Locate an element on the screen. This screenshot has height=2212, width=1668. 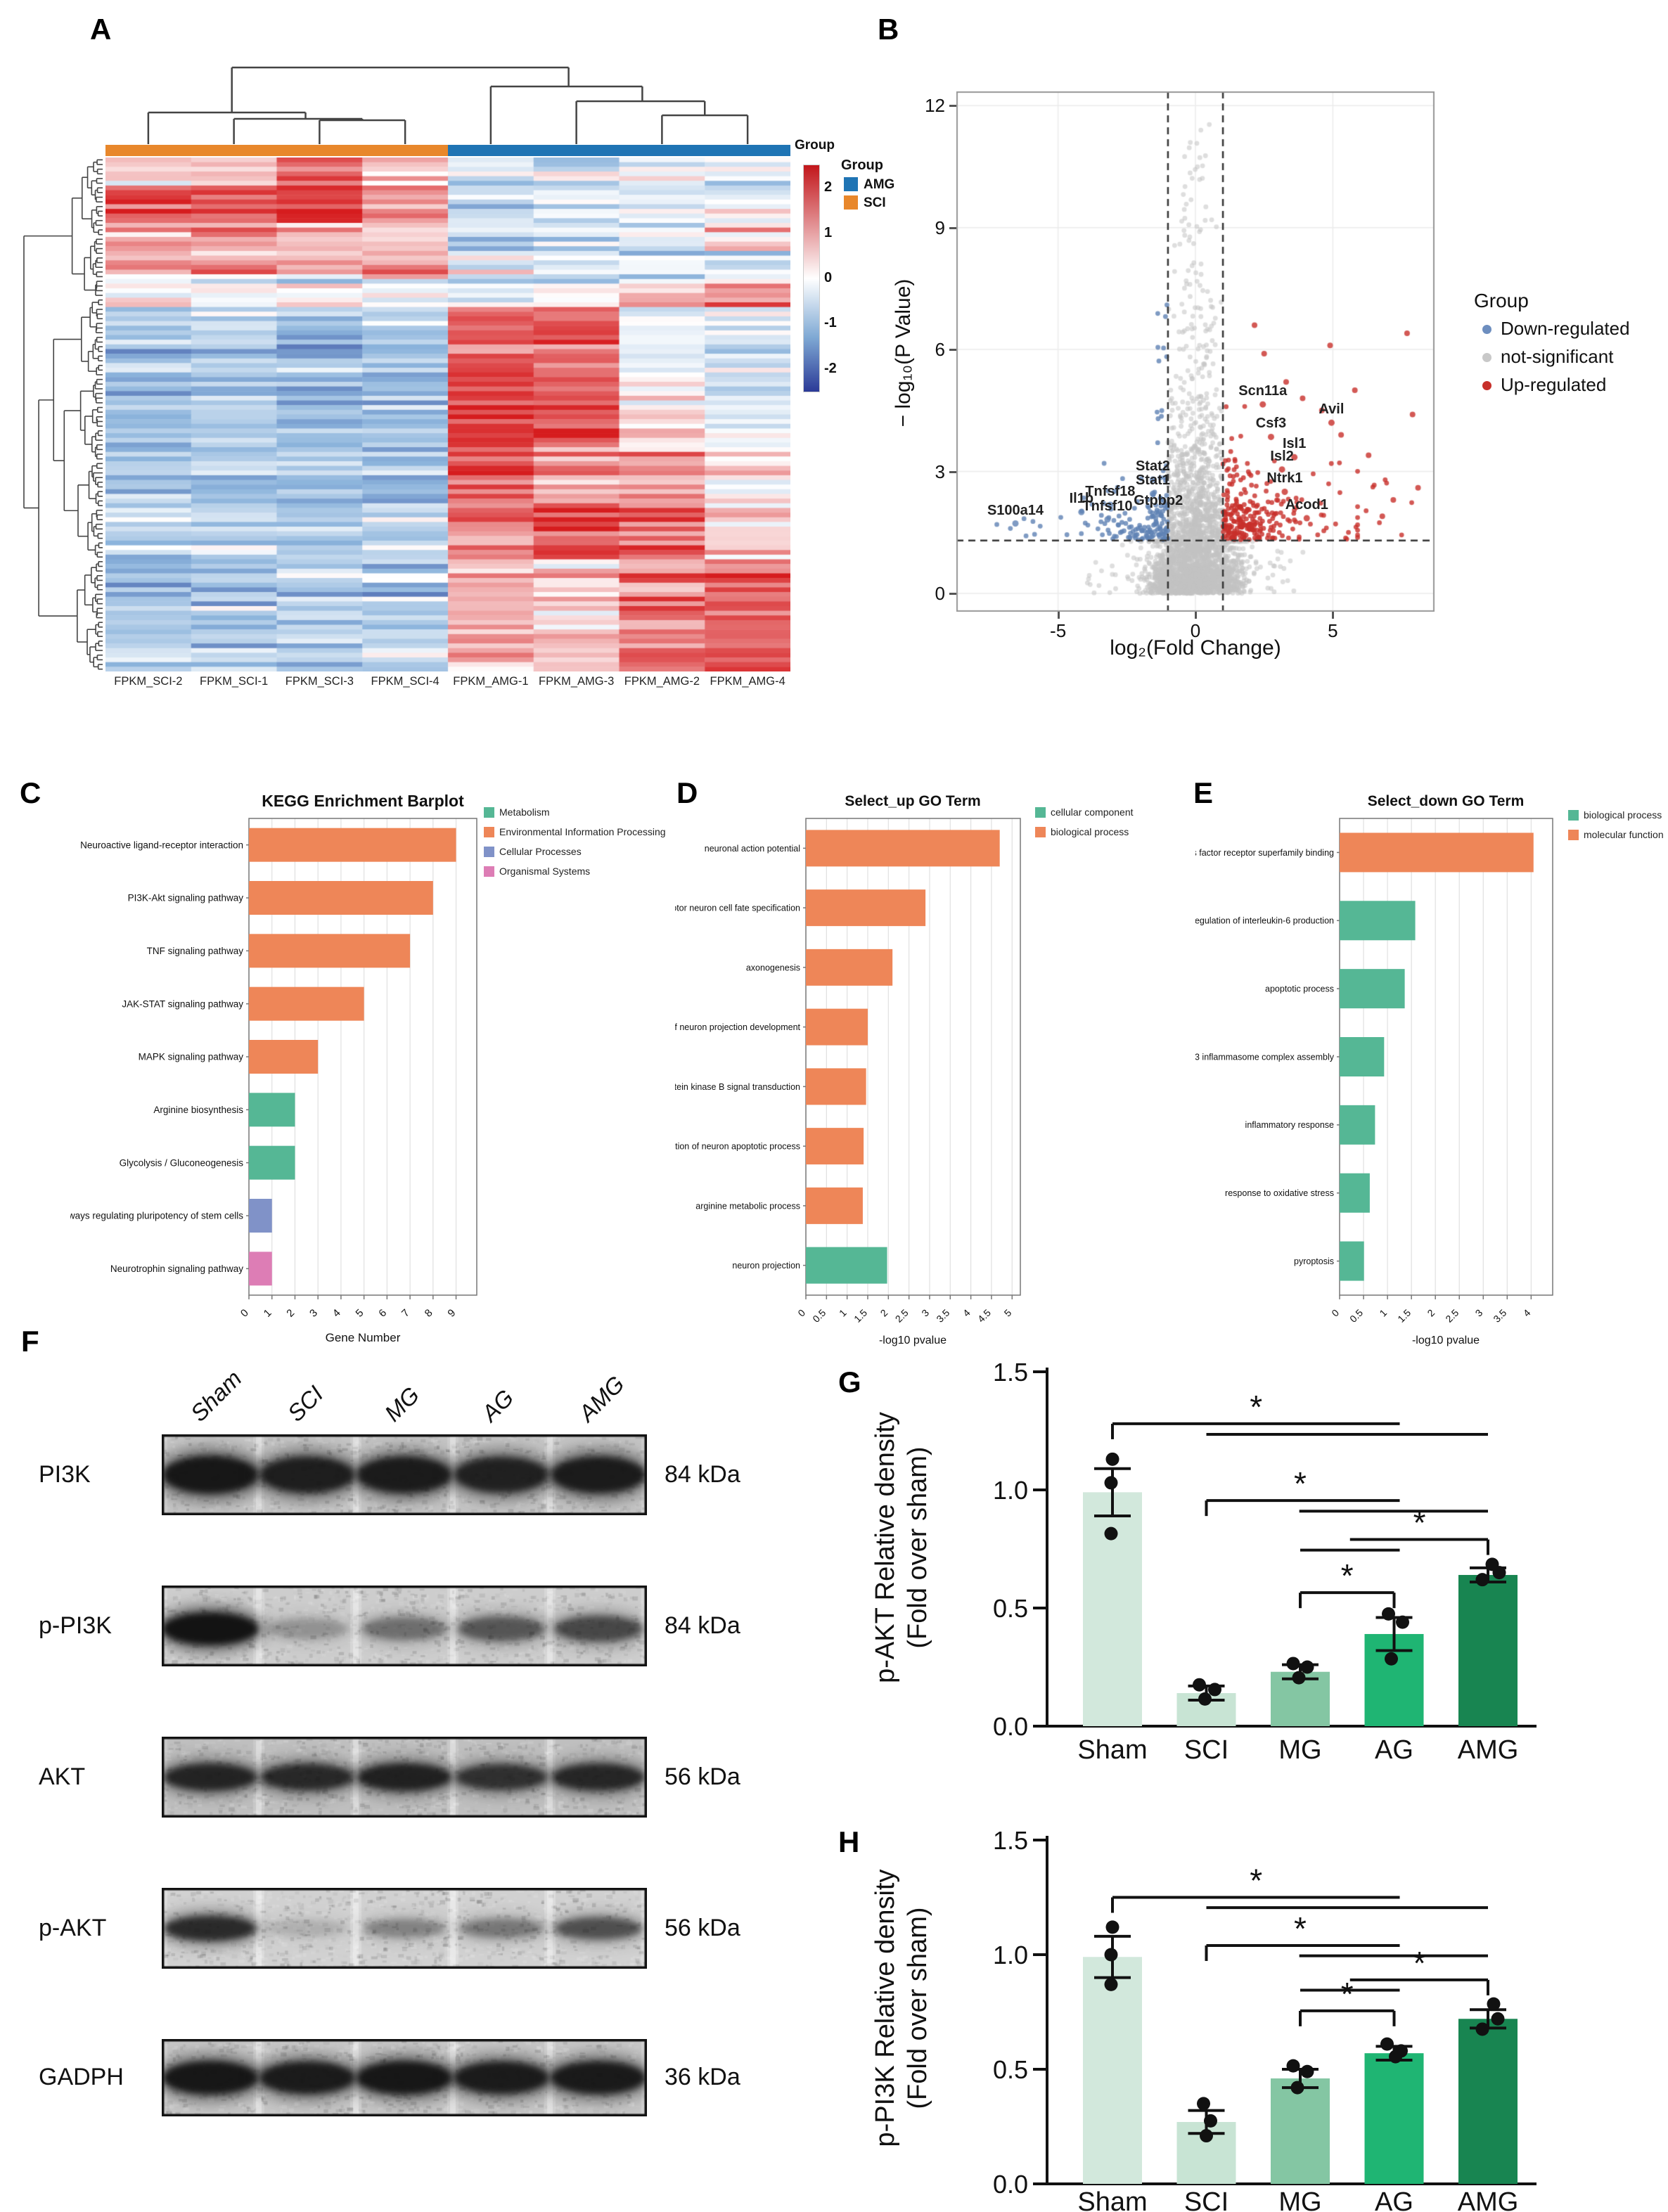
x-tick-label: 7 is located at coordinates (406, 1313).